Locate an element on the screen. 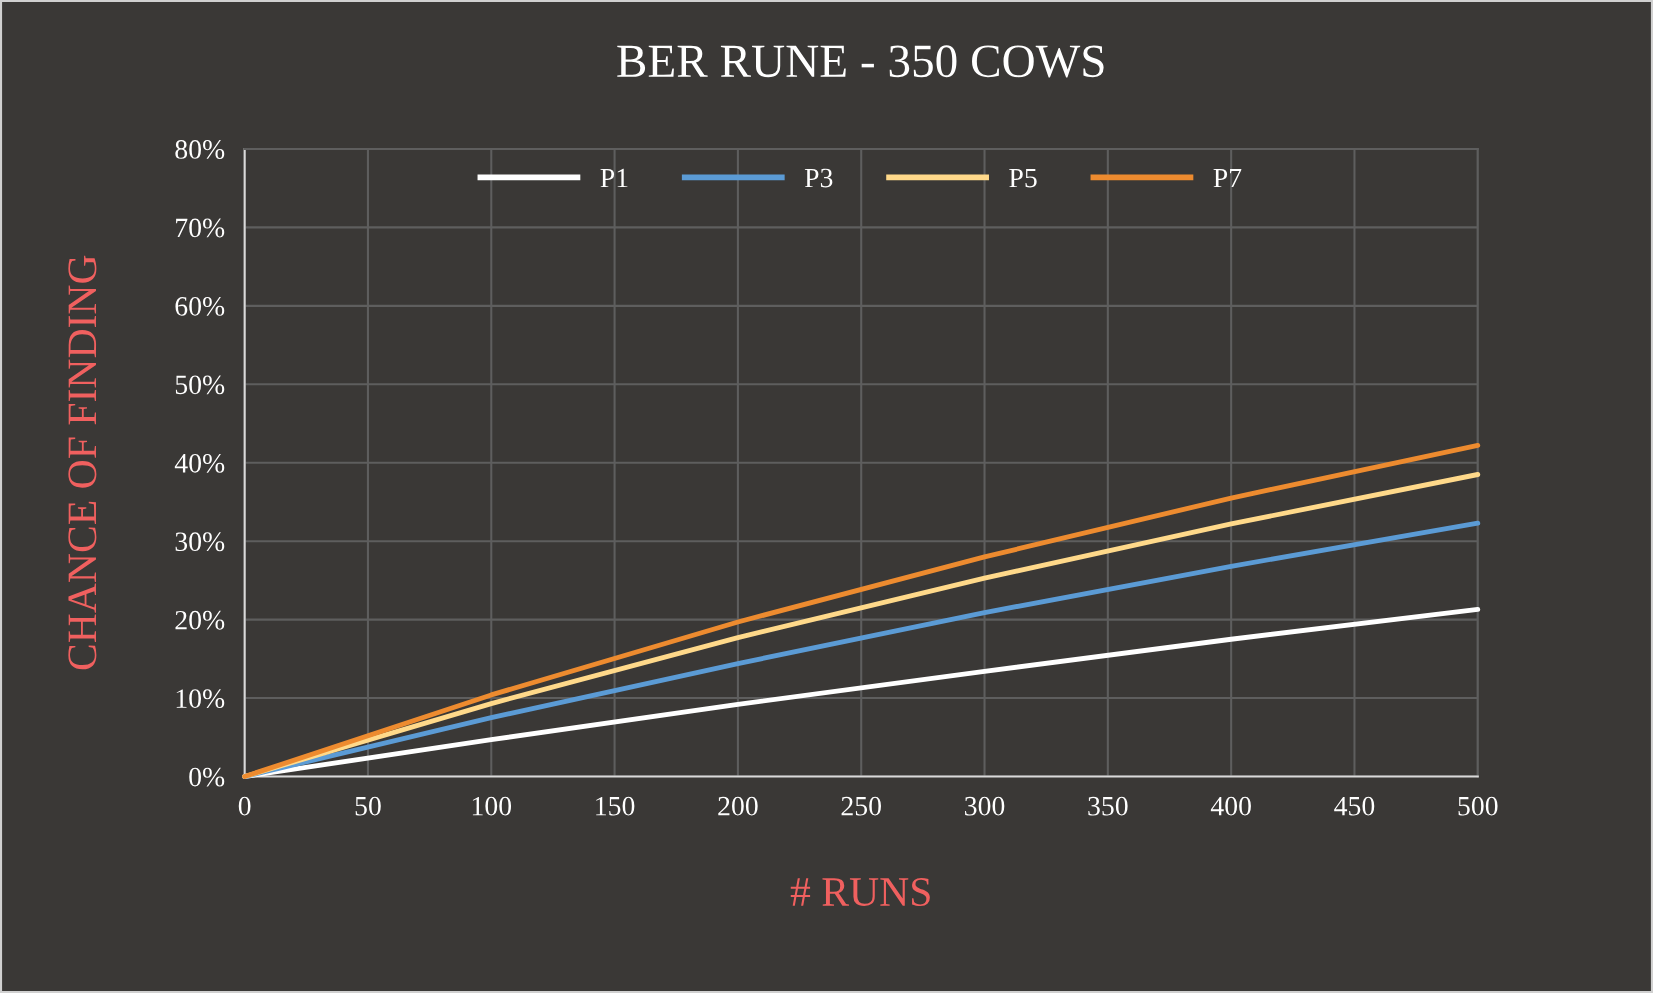 This screenshot has height=993, width=1653. y-tick-label: 60% is located at coordinates (200, 306).